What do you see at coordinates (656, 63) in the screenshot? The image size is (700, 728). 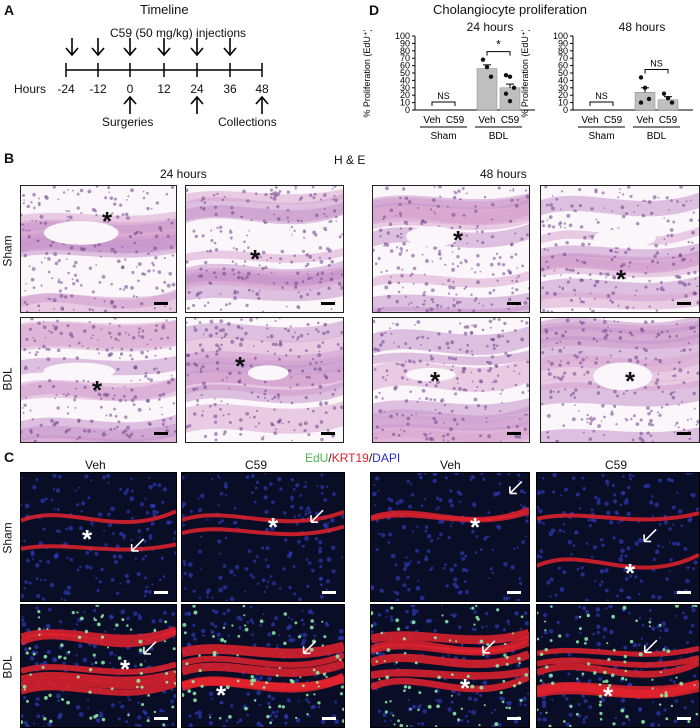 I see `significance-label: NS` at bounding box center [656, 63].